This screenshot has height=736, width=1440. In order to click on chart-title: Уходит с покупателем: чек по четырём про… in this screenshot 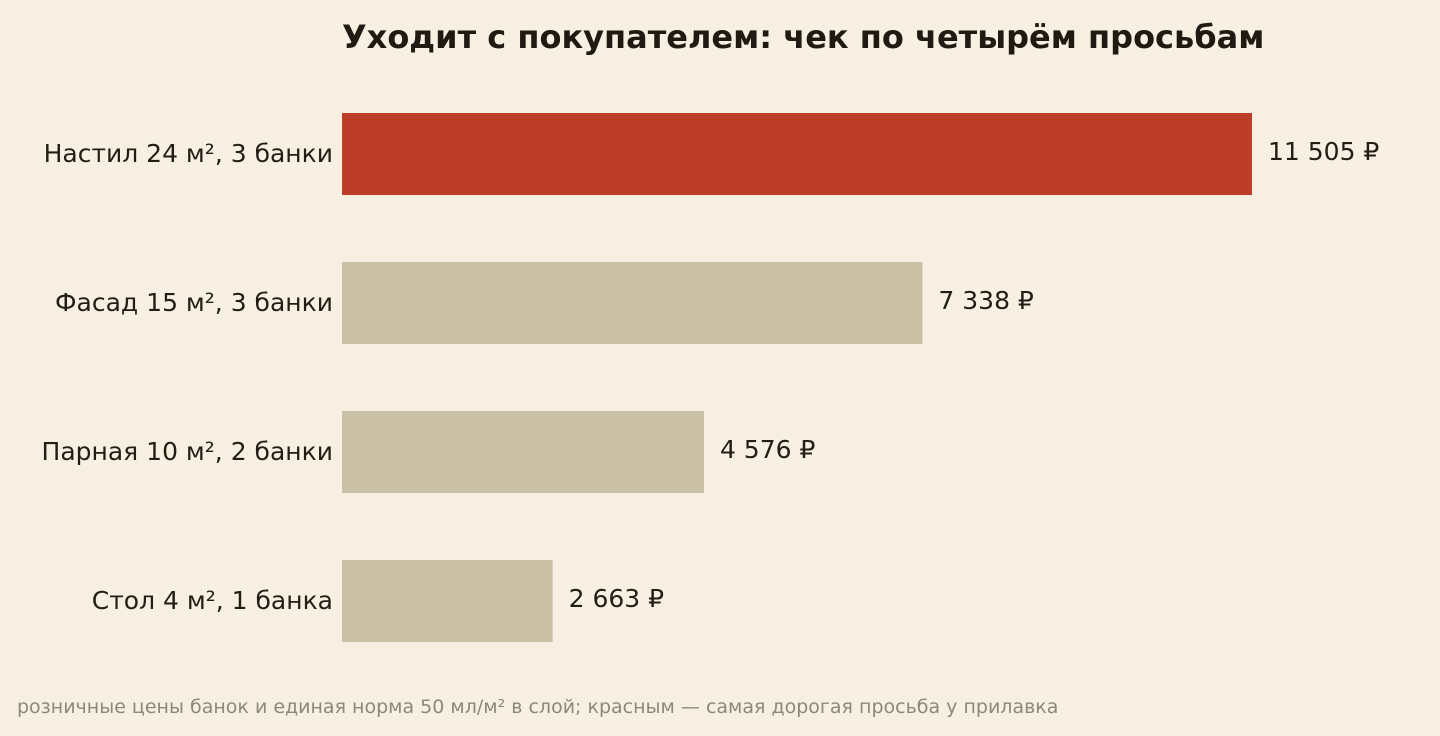, I will do `click(803, 37)`.